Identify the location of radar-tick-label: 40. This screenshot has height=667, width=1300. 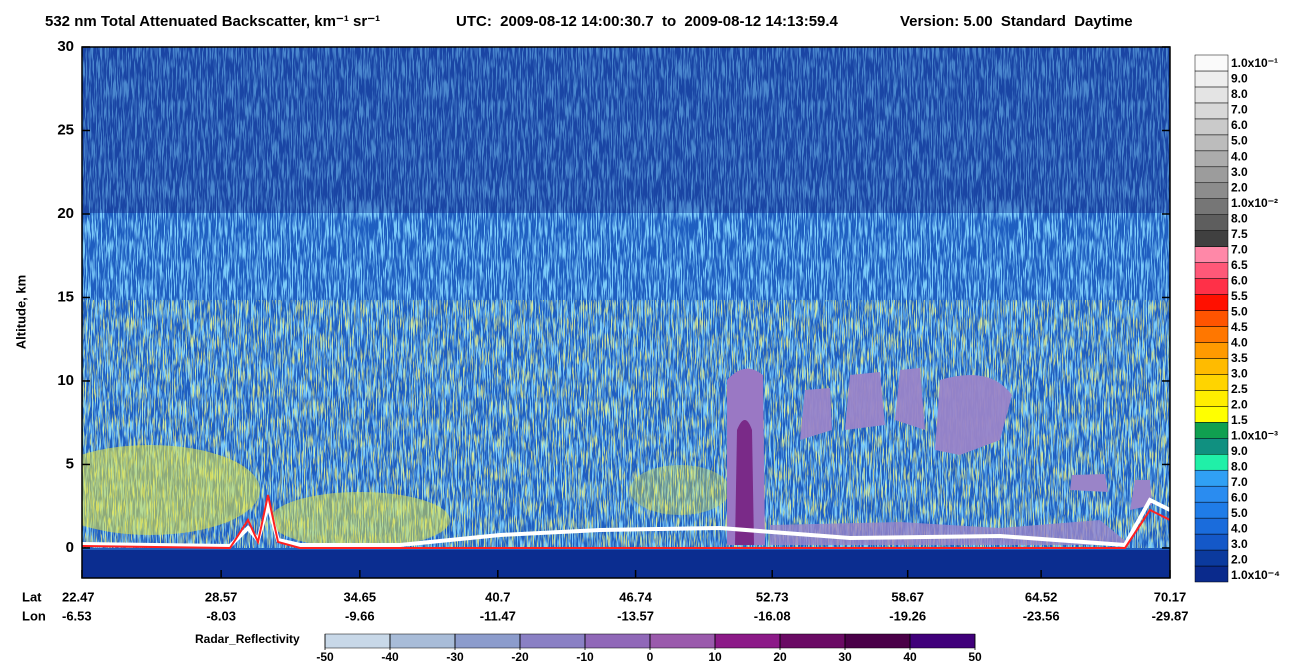
(910, 657).